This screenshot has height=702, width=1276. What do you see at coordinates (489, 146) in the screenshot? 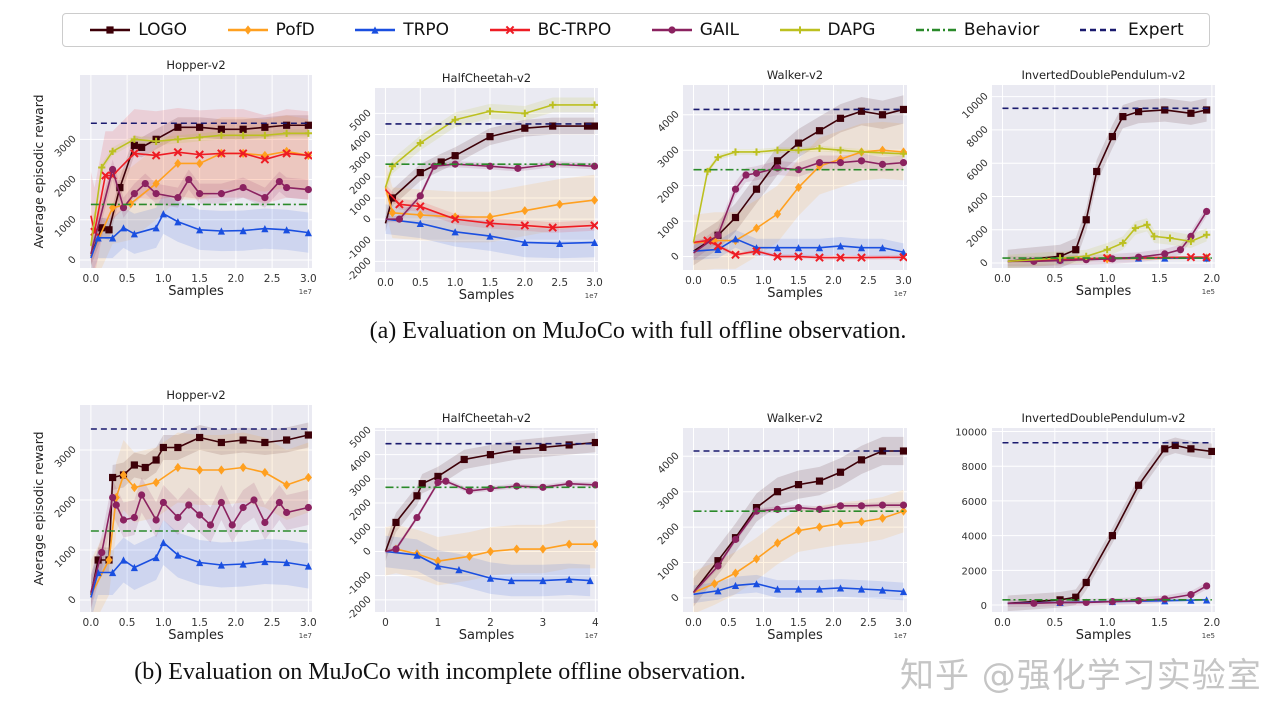
I see `line-dapg` at bounding box center [489, 146].